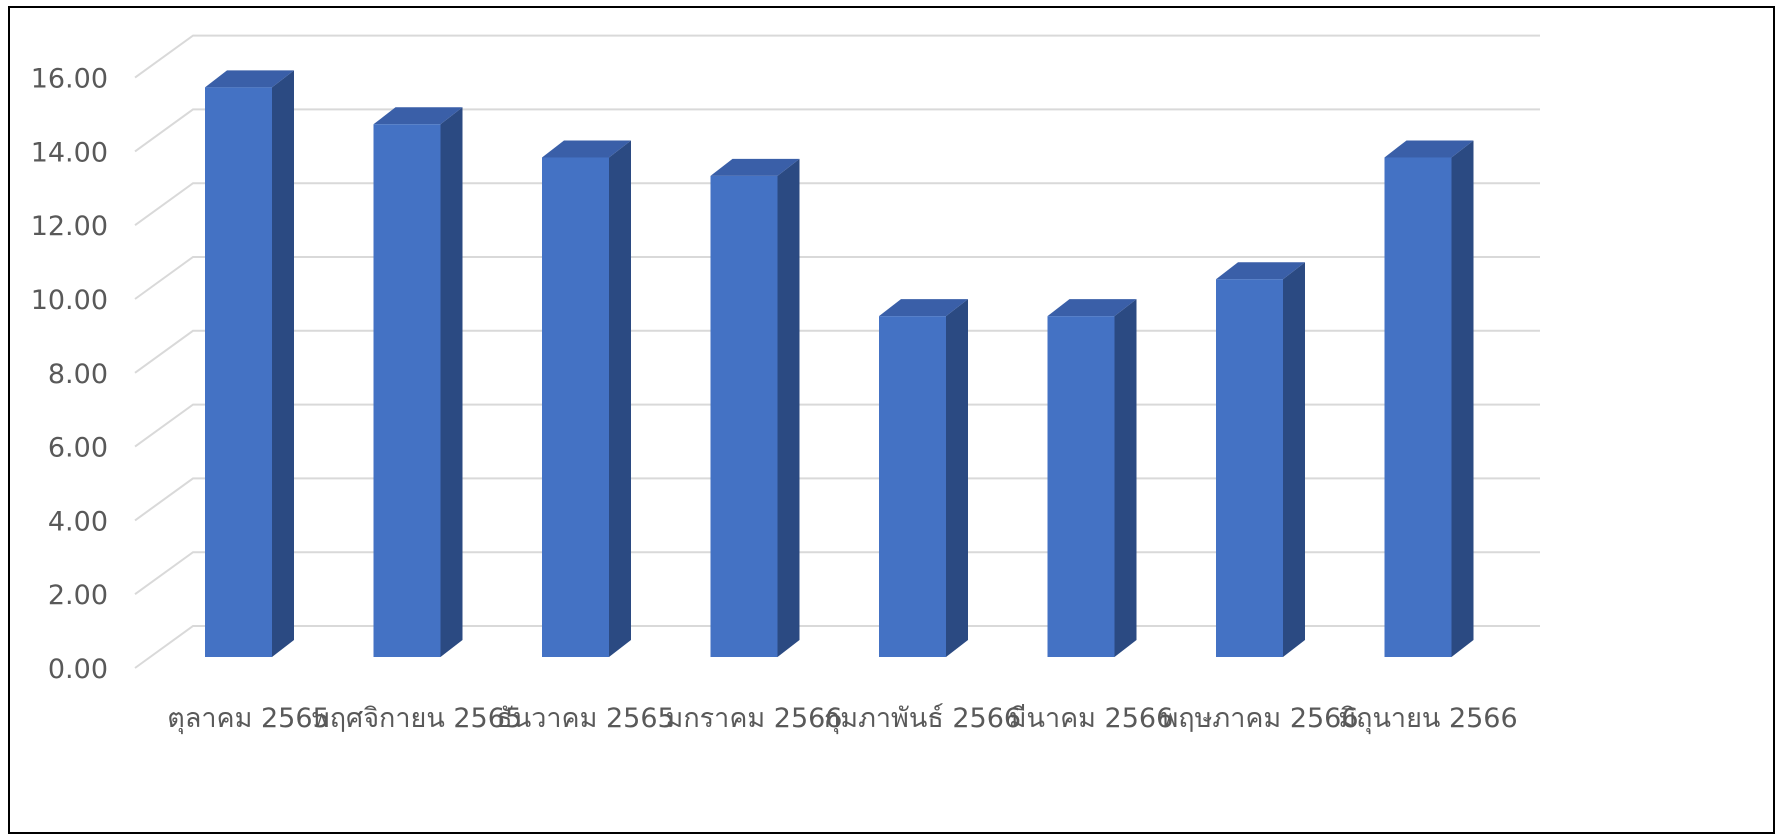  What do you see at coordinates (585, 718) in the screenshot?
I see `x-category-label: ธันวาคม 2565` at bounding box center [585, 718].